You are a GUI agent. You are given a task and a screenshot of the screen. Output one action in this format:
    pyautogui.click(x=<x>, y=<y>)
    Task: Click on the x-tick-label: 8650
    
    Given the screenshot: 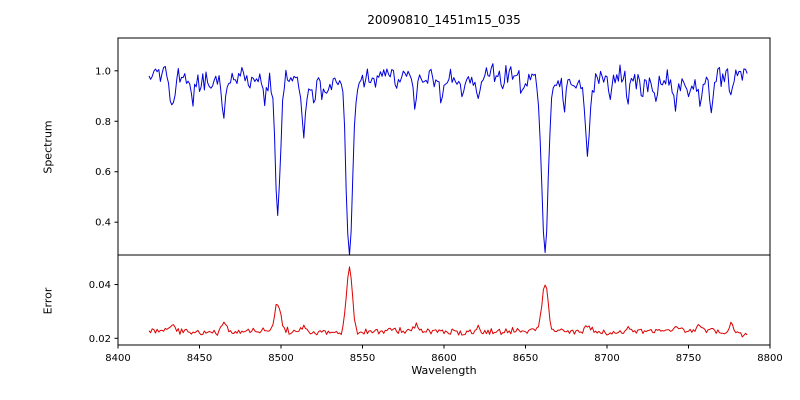 What is the action you would take?
    pyautogui.click(x=525, y=358)
    